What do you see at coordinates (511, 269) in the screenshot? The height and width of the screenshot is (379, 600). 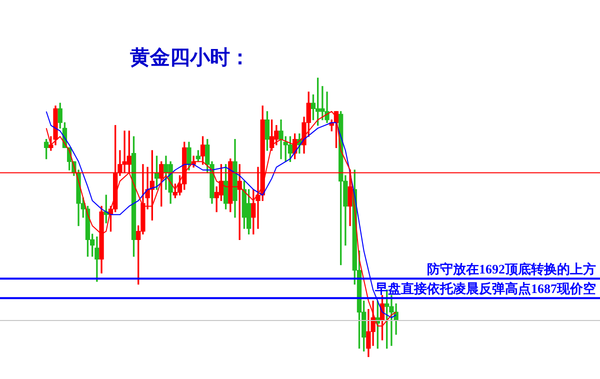 I see `ref-line-label: 防守放在1692顶底转换的上方` at bounding box center [511, 269].